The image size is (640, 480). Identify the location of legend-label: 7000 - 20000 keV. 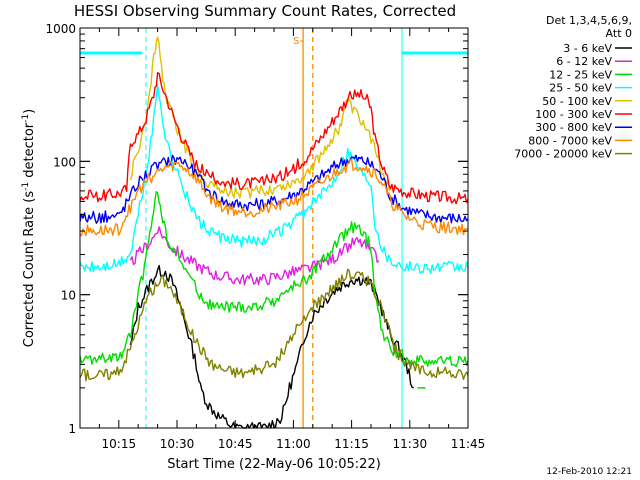
(563, 154).